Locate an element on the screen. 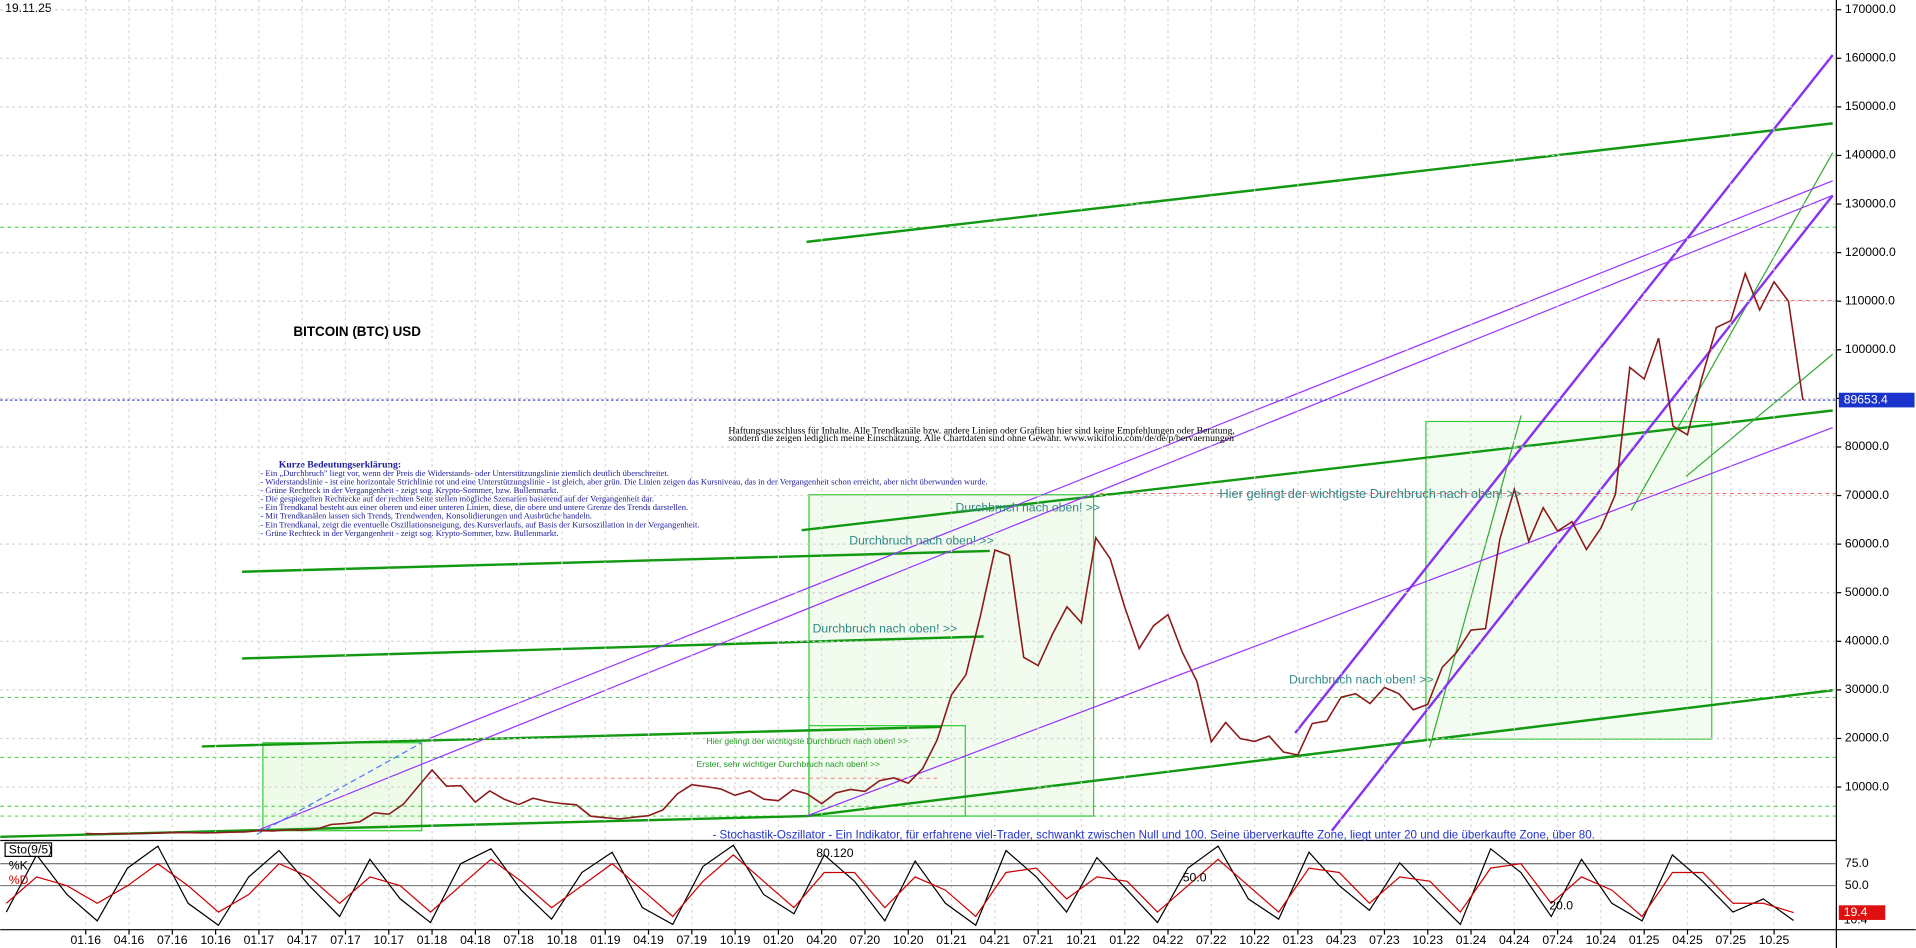  y-tick-label: 30000.0 is located at coordinates (1867, 689).